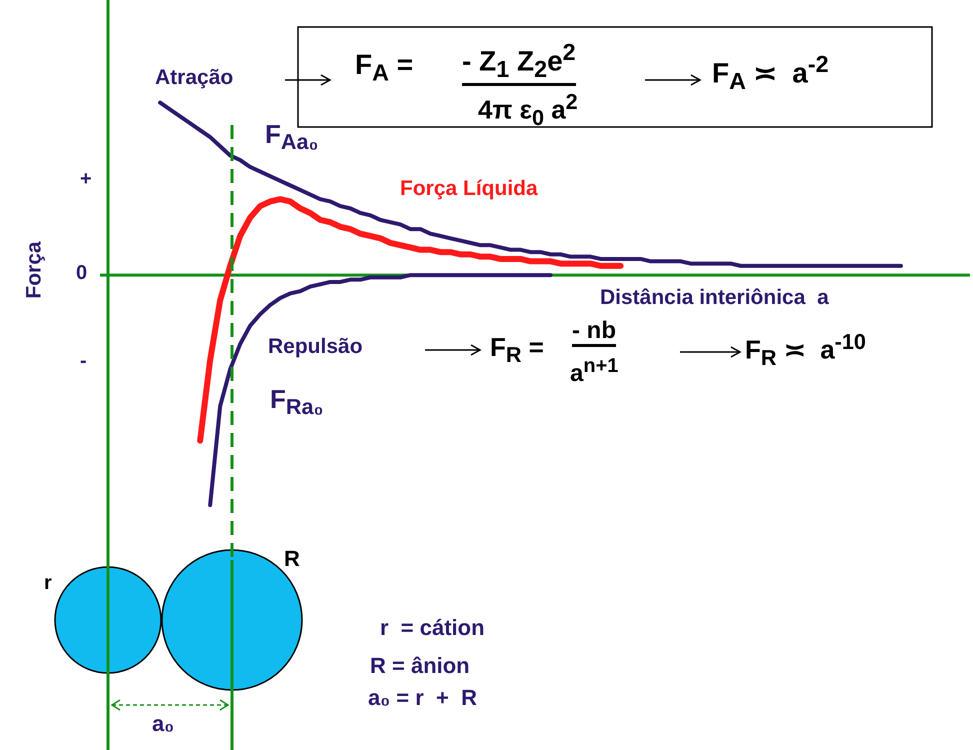 The image size is (973, 750). Describe the element at coordinates (432, 627) in the screenshot. I see `text: r = cátion` at that location.